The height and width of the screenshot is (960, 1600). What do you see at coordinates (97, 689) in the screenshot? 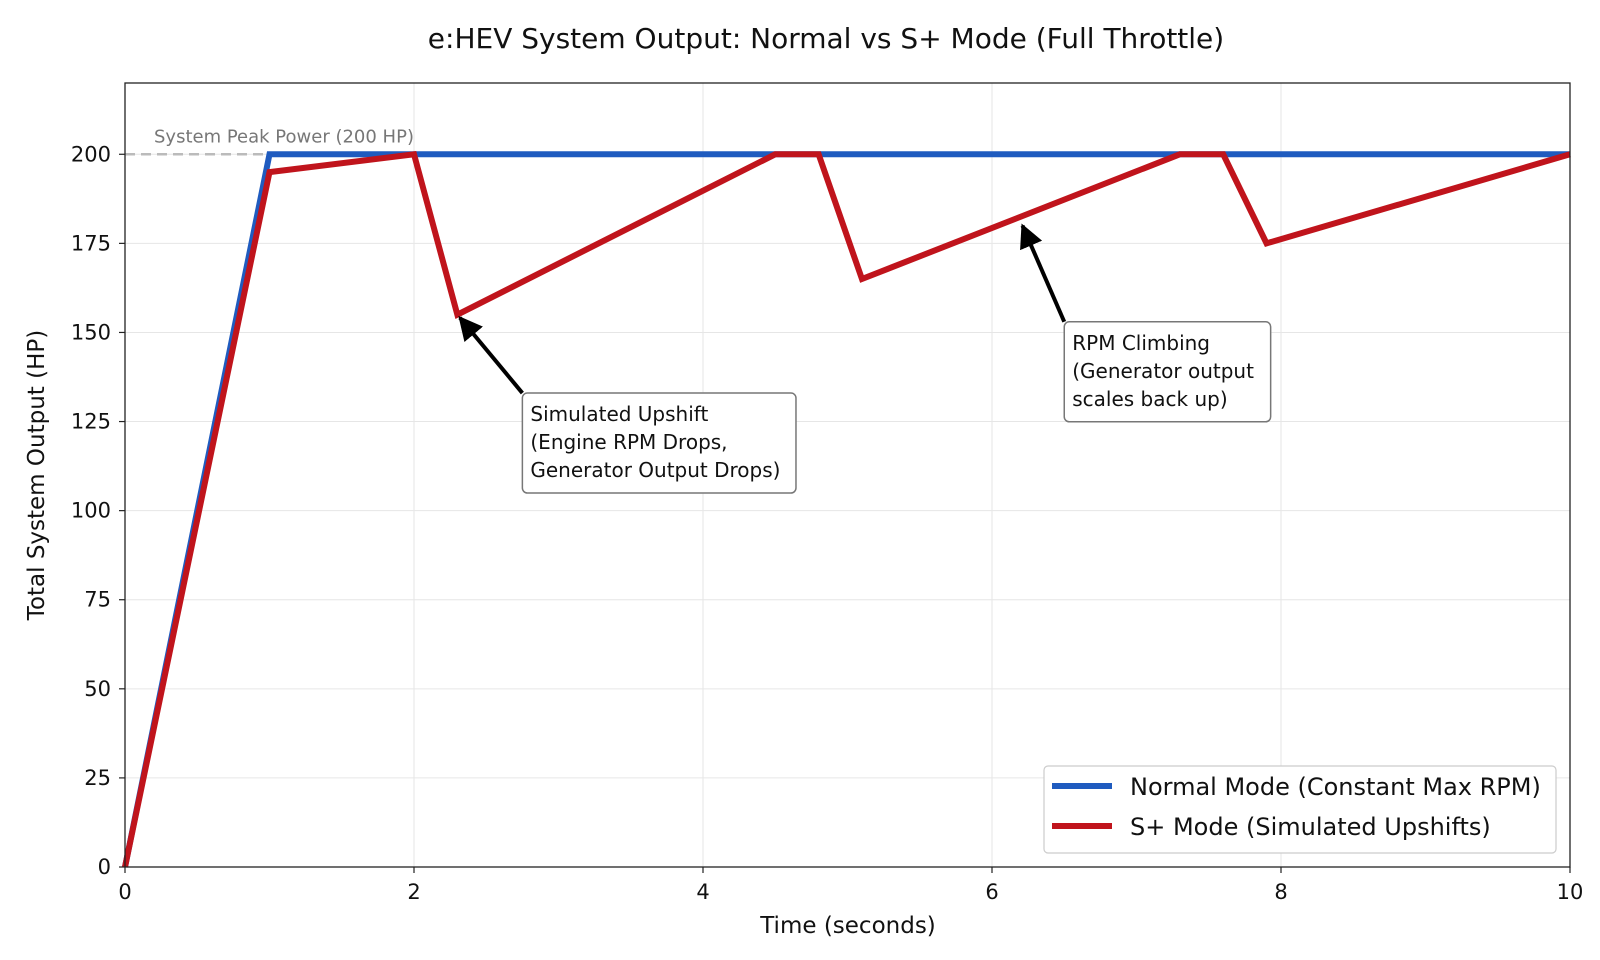
I see `y-tick-label: 50` at bounding box center [97, 689].